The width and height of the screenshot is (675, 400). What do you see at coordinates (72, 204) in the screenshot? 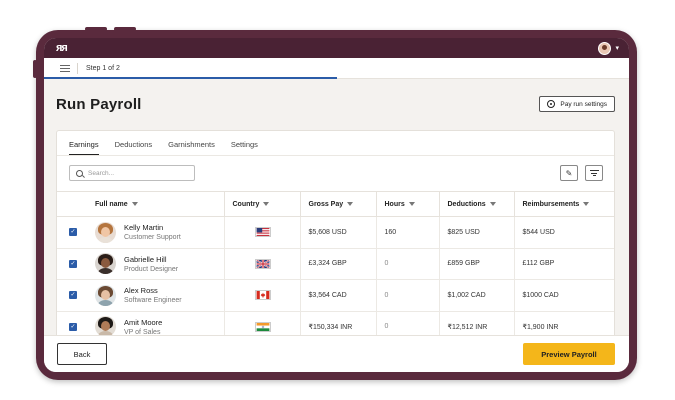
I see `header-select` at bounding box center [72, 204].